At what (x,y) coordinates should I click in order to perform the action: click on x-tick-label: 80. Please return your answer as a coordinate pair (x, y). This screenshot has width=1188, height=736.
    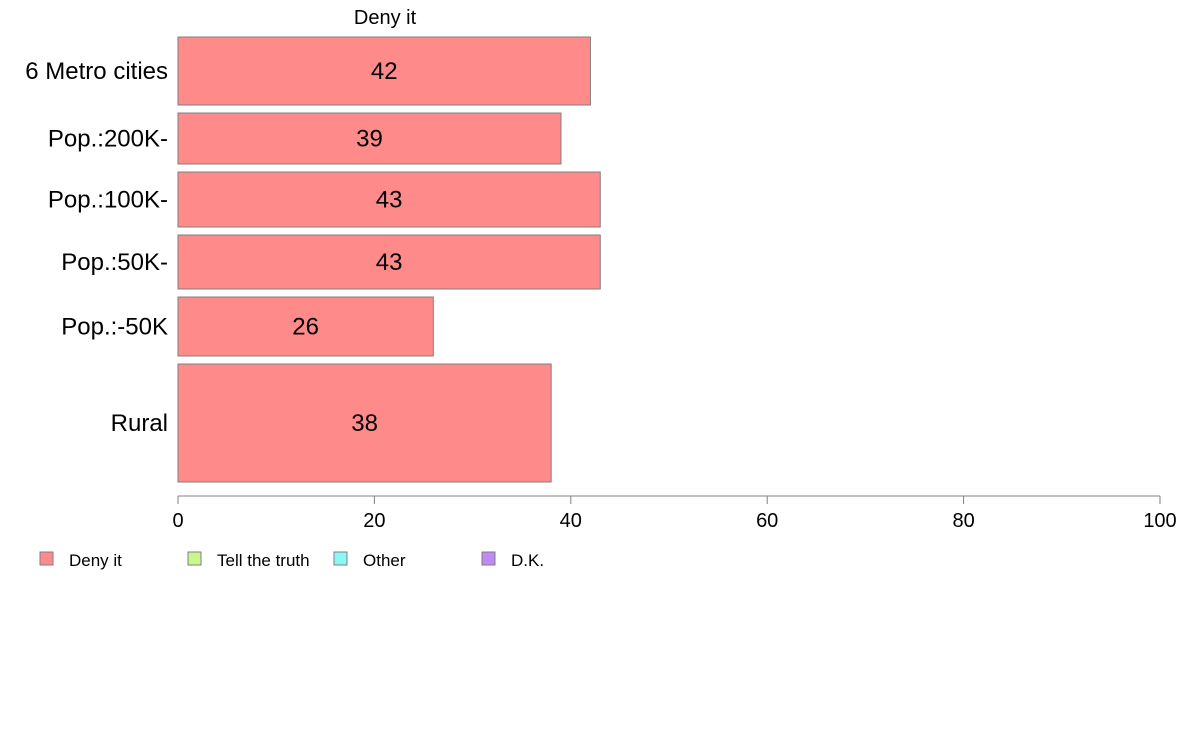
    Looking at the image, I should click on (963, 521).